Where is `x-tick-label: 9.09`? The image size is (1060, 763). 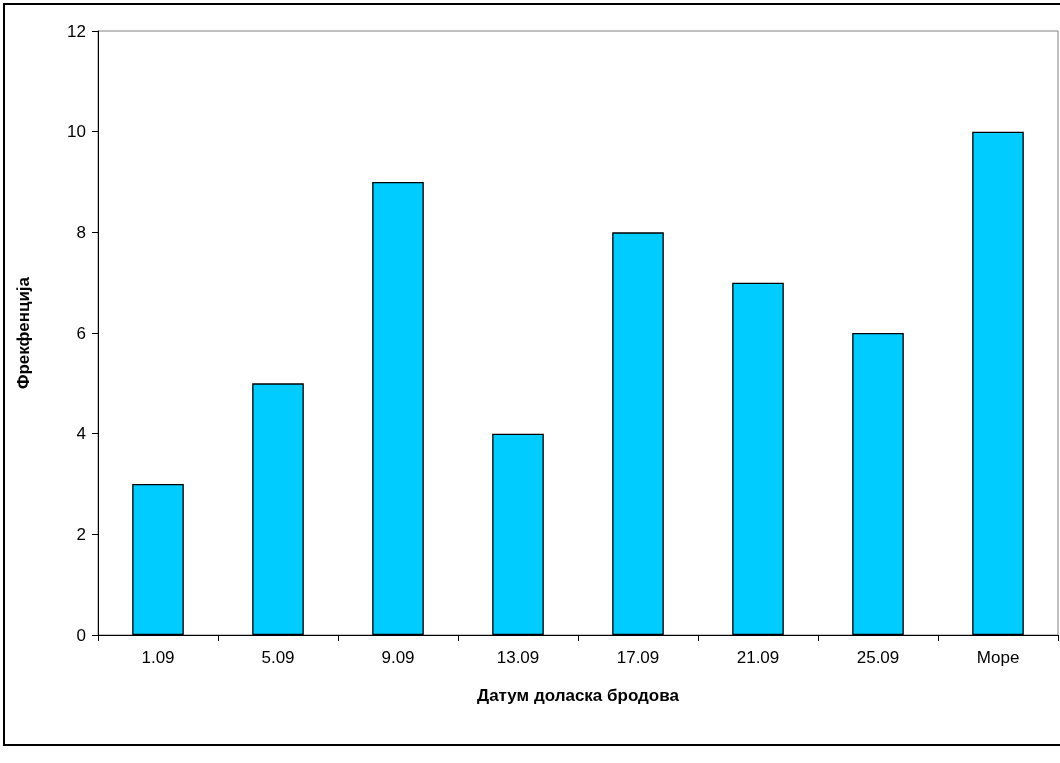
x-tick-label: 9.09 is located at coordinates (398, 657).